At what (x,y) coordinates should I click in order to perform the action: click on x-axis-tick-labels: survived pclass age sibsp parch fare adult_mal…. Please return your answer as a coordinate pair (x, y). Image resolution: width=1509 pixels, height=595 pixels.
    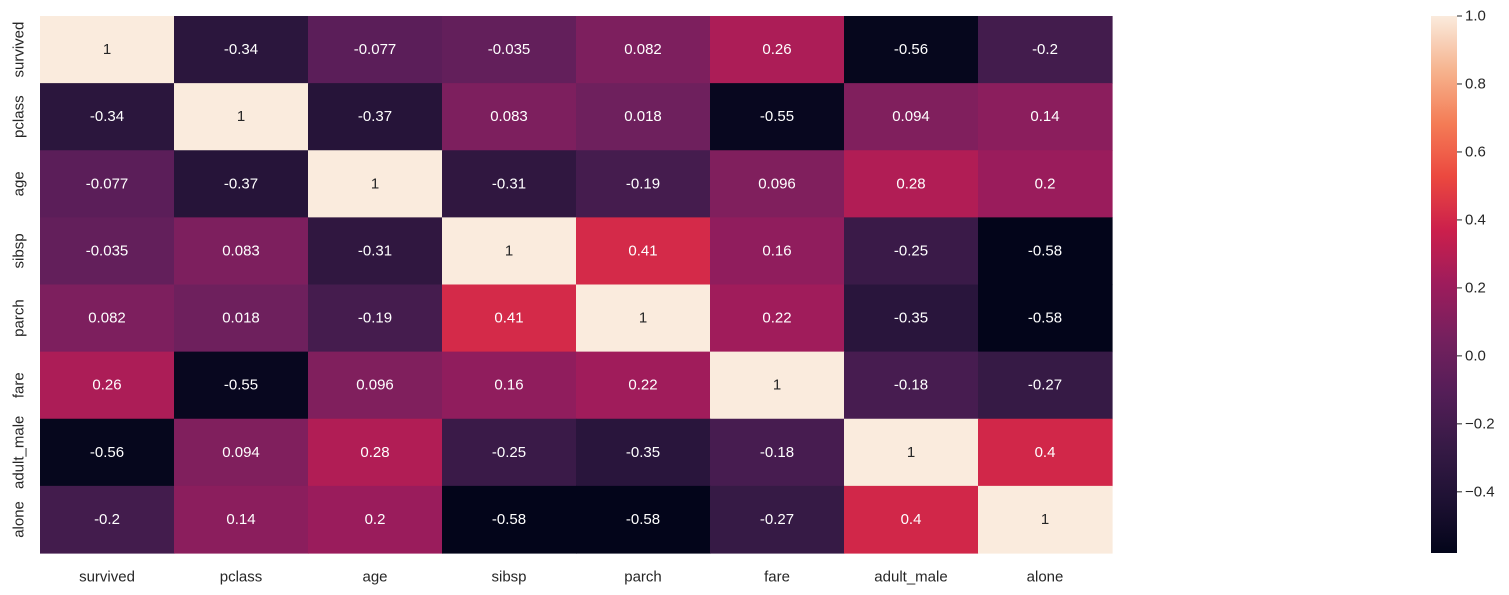
    Looking at the image, I should click on (571, 577).